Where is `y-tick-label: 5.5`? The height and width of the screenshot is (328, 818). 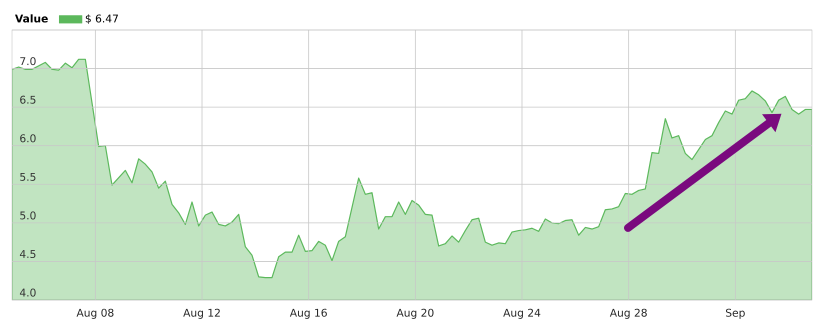 y-tick-label: 5.5 is located at coordinates (28, 176).